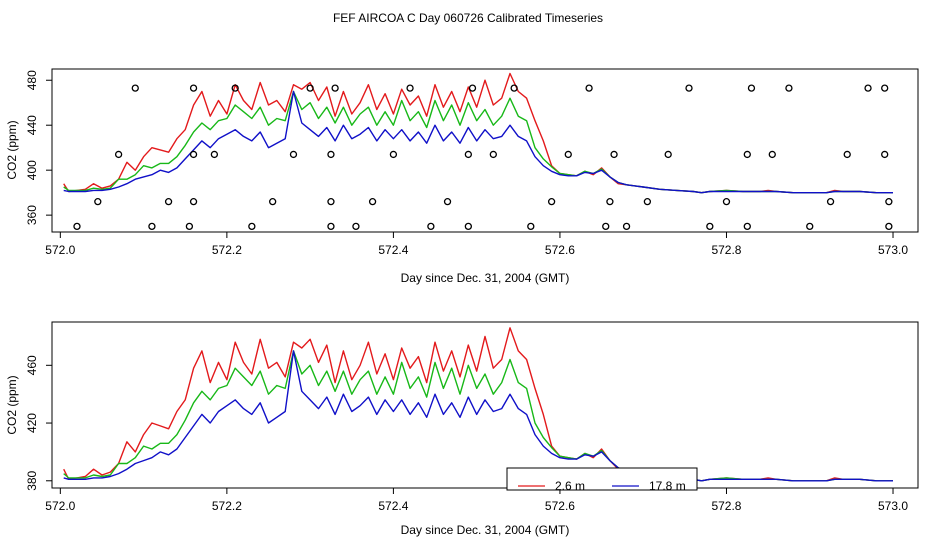 This screenshot has width=936, height=540. I want to click on y-tick-label-0: 380, so click(32, 480).